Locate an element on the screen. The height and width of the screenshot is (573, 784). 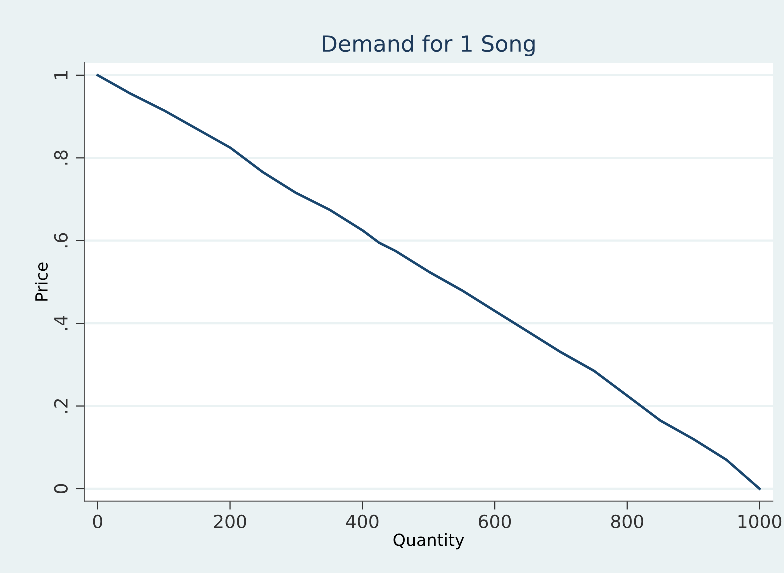
y-tick-label: .8 is located at coordinates (61, 157).